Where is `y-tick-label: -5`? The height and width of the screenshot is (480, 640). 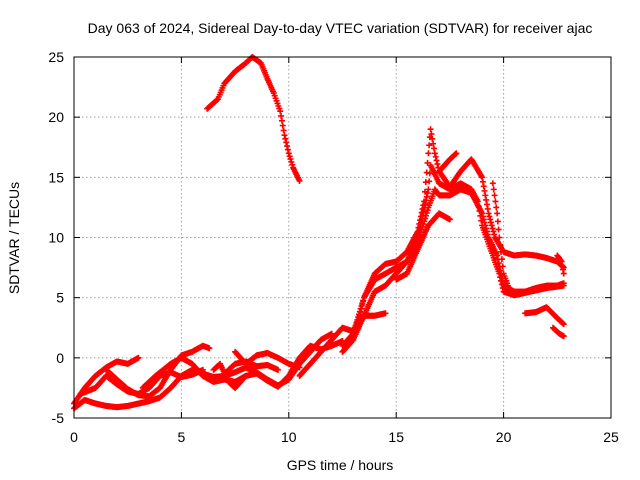 y-tick-label: -5 is located at coordinates (58, 418).